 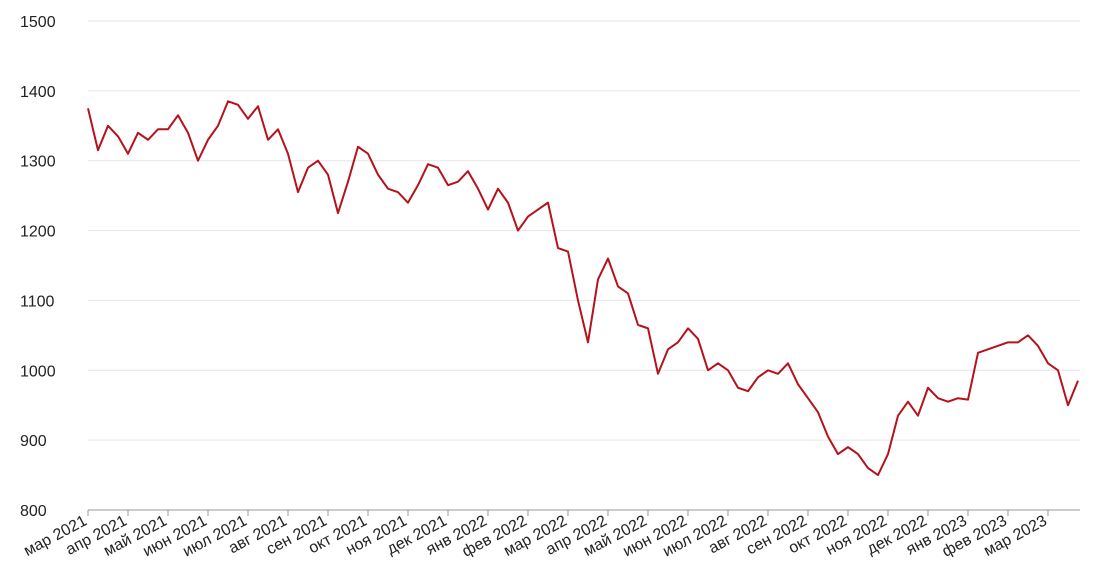 What do you see at coordinates (38, 371) in the screenshot?
I see `y-tick-label: 1000` at bounding box center [38, 371].